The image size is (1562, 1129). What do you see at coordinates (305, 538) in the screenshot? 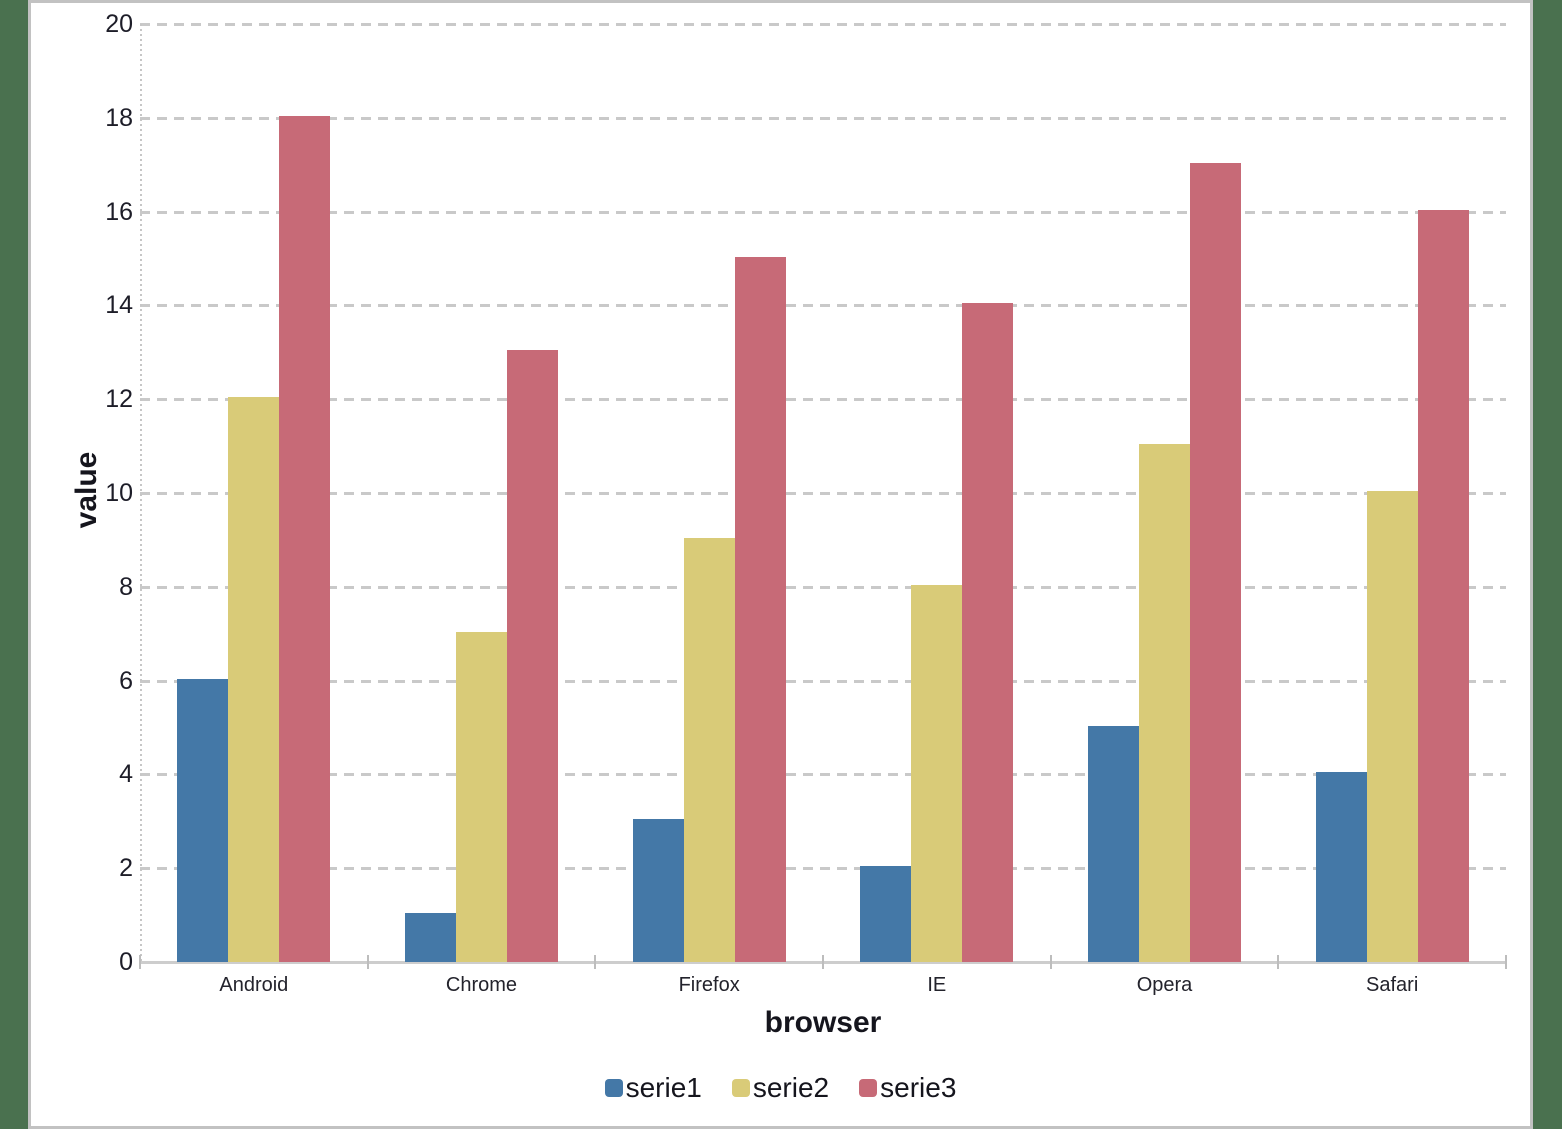
I see `bar-serie3-android` at bounding box center [305, 538].